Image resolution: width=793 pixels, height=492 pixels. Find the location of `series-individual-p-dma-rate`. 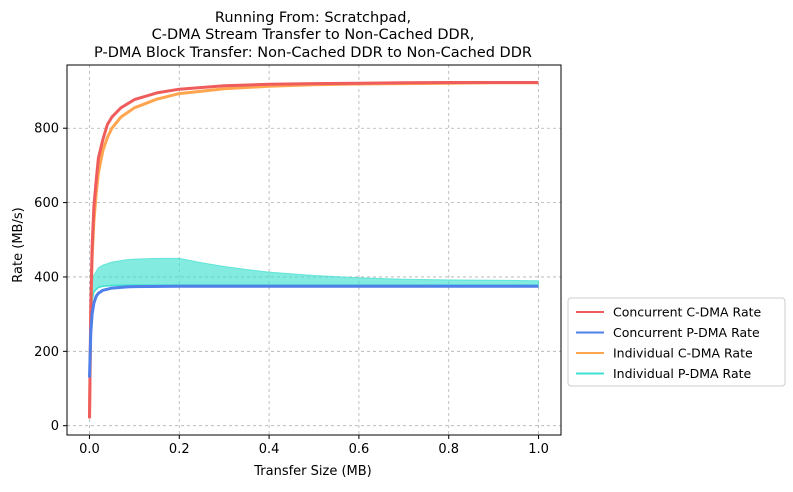

series-individual-p-dma-rate is located at coordinates (313, 313).